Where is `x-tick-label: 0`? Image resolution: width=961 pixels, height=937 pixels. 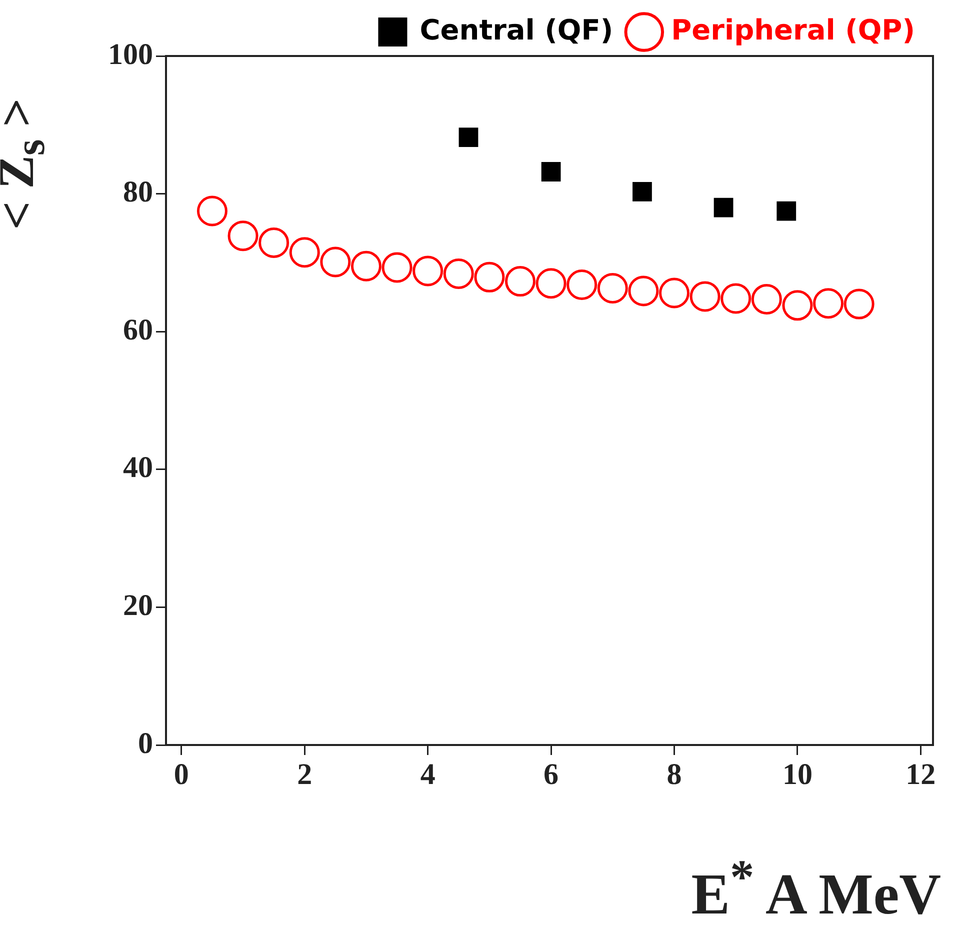 x-tick-label: 0 is located at coordinates (181, 774).